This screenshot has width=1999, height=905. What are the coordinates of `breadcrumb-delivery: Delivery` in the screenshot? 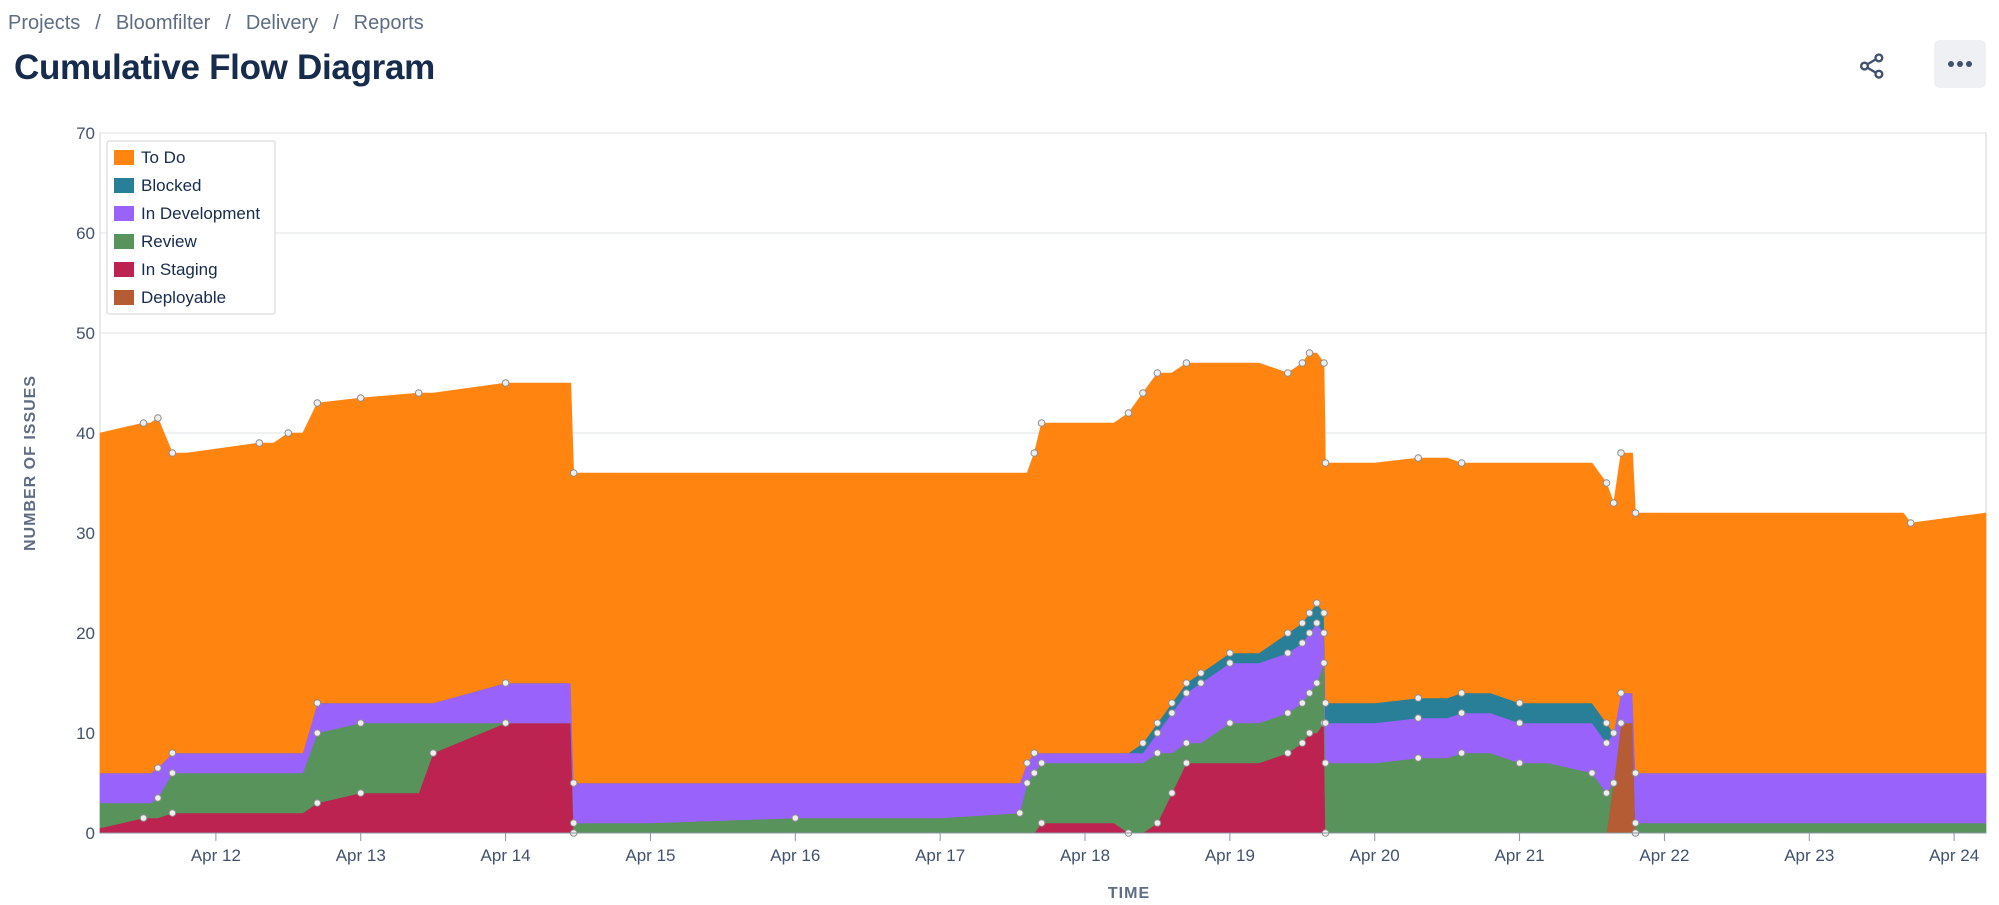 It's located at (282, 23).